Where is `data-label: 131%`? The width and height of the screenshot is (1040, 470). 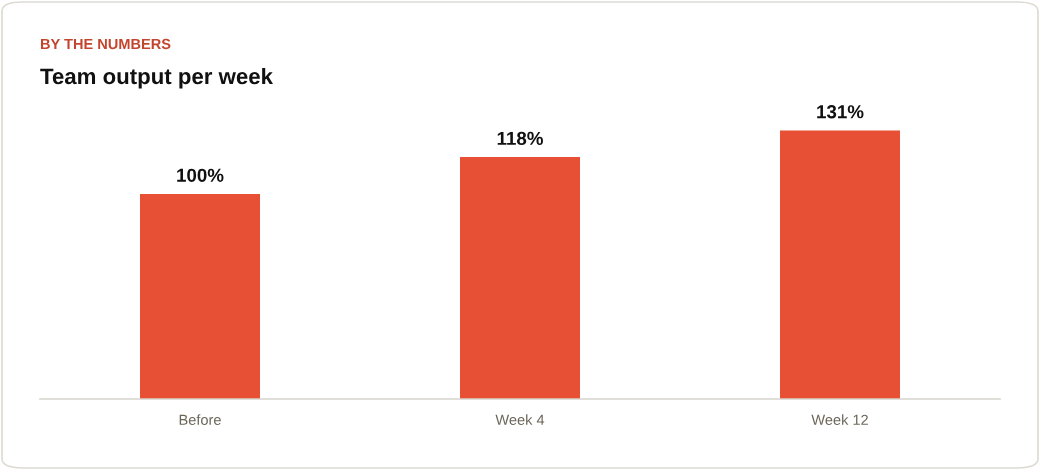
data-label: 131% is located at coordinates (840, 112).